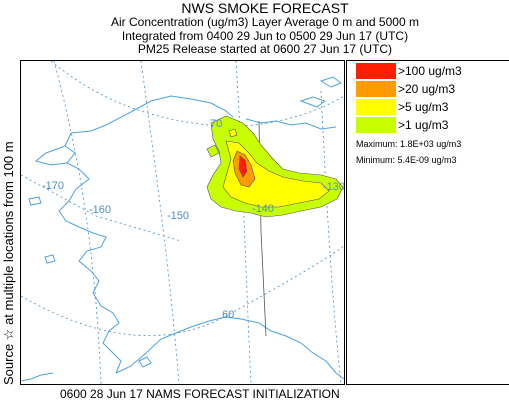 This screenshot has height=401, width=509. I want to click on legend-label: >5 ug/m3, so click(423, 107).